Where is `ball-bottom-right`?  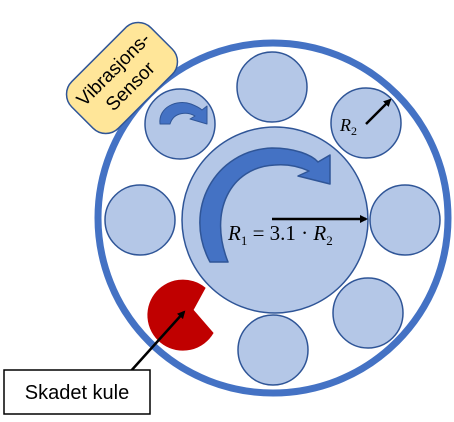 ball-bottom-right is located at coordinates (368, 313).